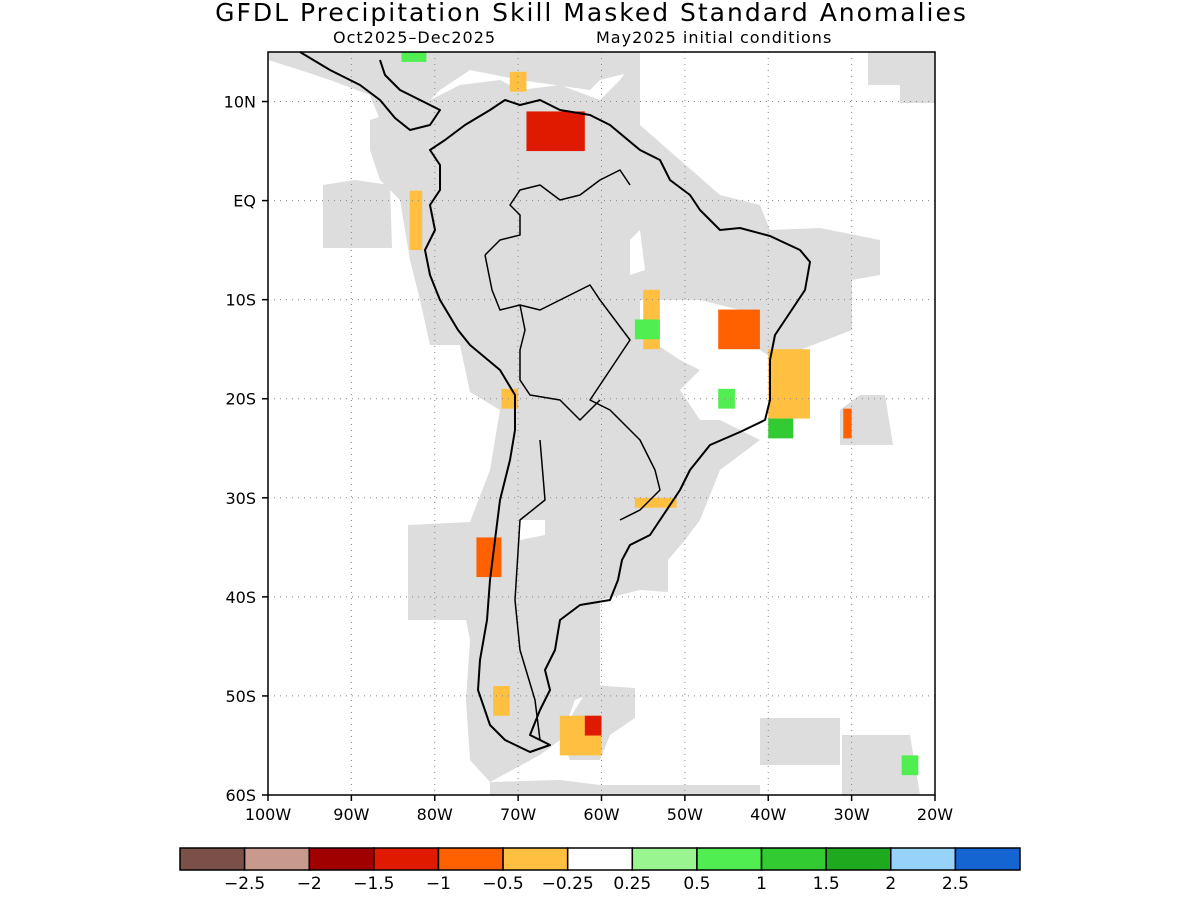 Image resolution: width=1200 pixels, height=900 pixels. What do you see at coordinates (852, 814) in the screenshot?
I see `x-tick-label: 30W` at bounding box center [852, 814].